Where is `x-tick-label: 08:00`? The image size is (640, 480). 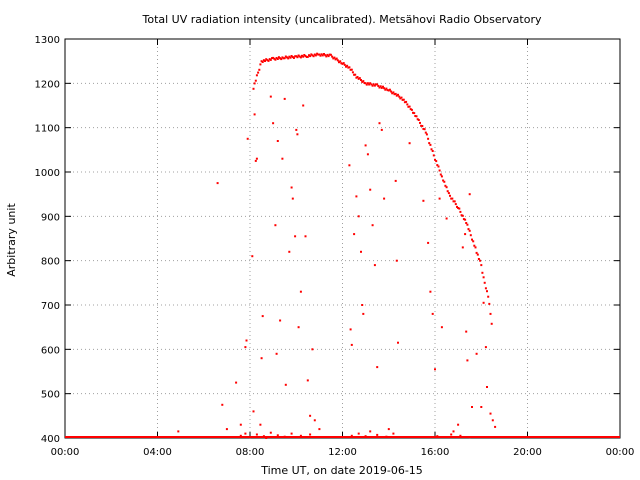
x-tick-label: 08:00 is located at coordinates (250, 452).